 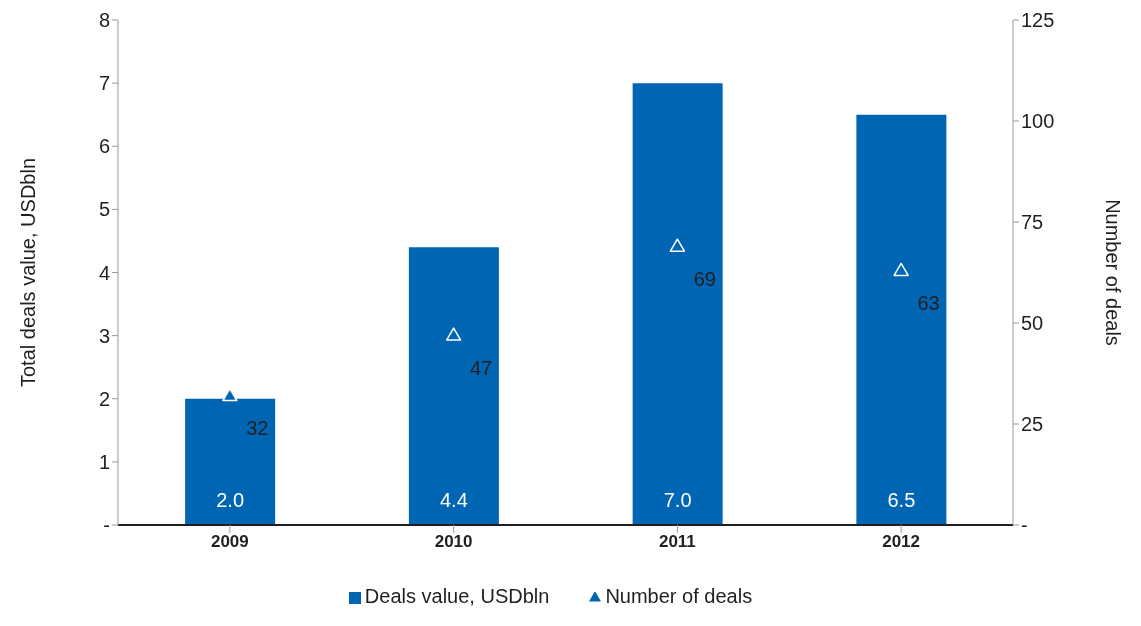 What do you see at coordinates (1024, 525) in the screenshot?
I see `y2-tick-label: -` at bounding box center [1024, 525].